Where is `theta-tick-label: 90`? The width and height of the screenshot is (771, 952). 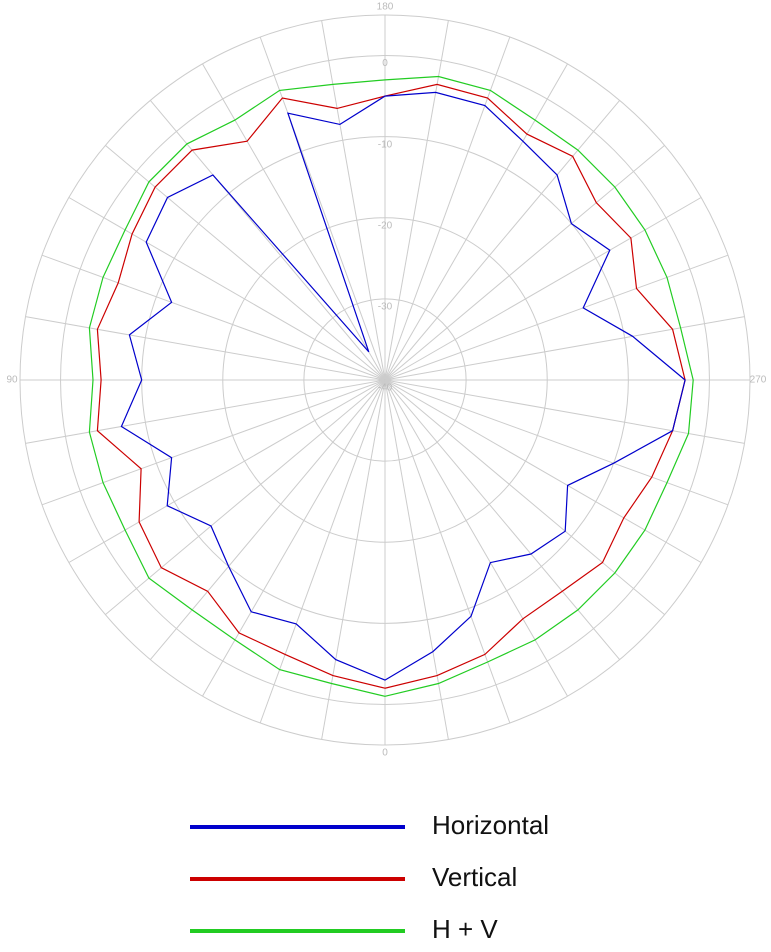
theta-tick-label: 90 is located at coordinates (12, 380).